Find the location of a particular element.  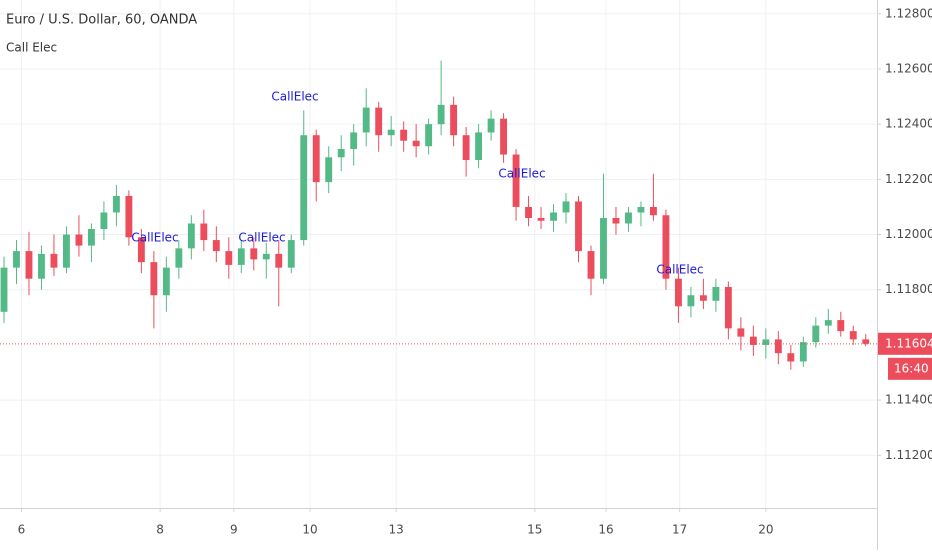

indicator-name: Call Elec is located at coordinates (31, 48).